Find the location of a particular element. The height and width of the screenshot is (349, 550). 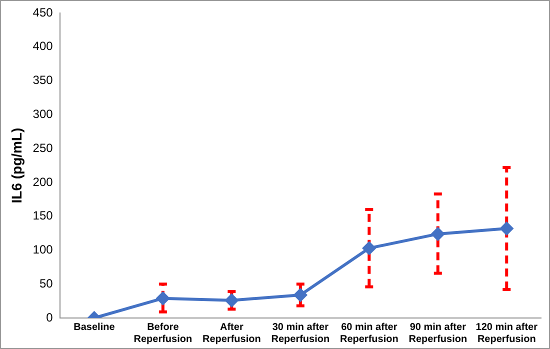

y-tick-label: 100 is located at coordinates (43, 249).